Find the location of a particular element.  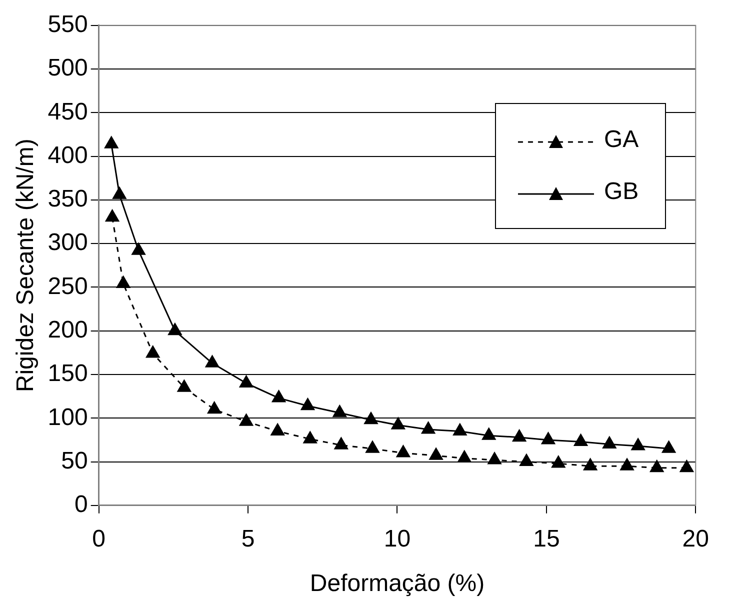

legend-label: GA is located at coordinates (621, 140).